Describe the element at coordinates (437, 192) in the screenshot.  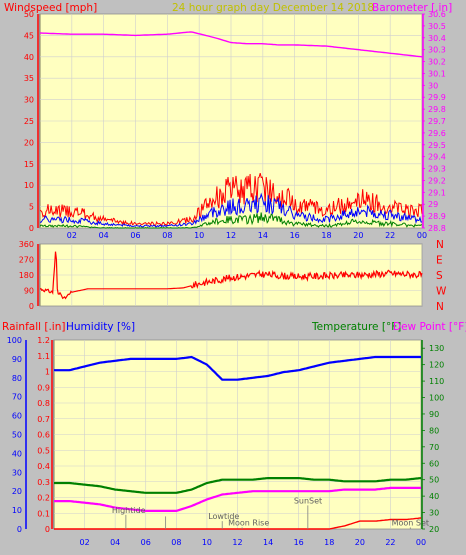
I see `baro-tick-29.1: 29.1` at that location.